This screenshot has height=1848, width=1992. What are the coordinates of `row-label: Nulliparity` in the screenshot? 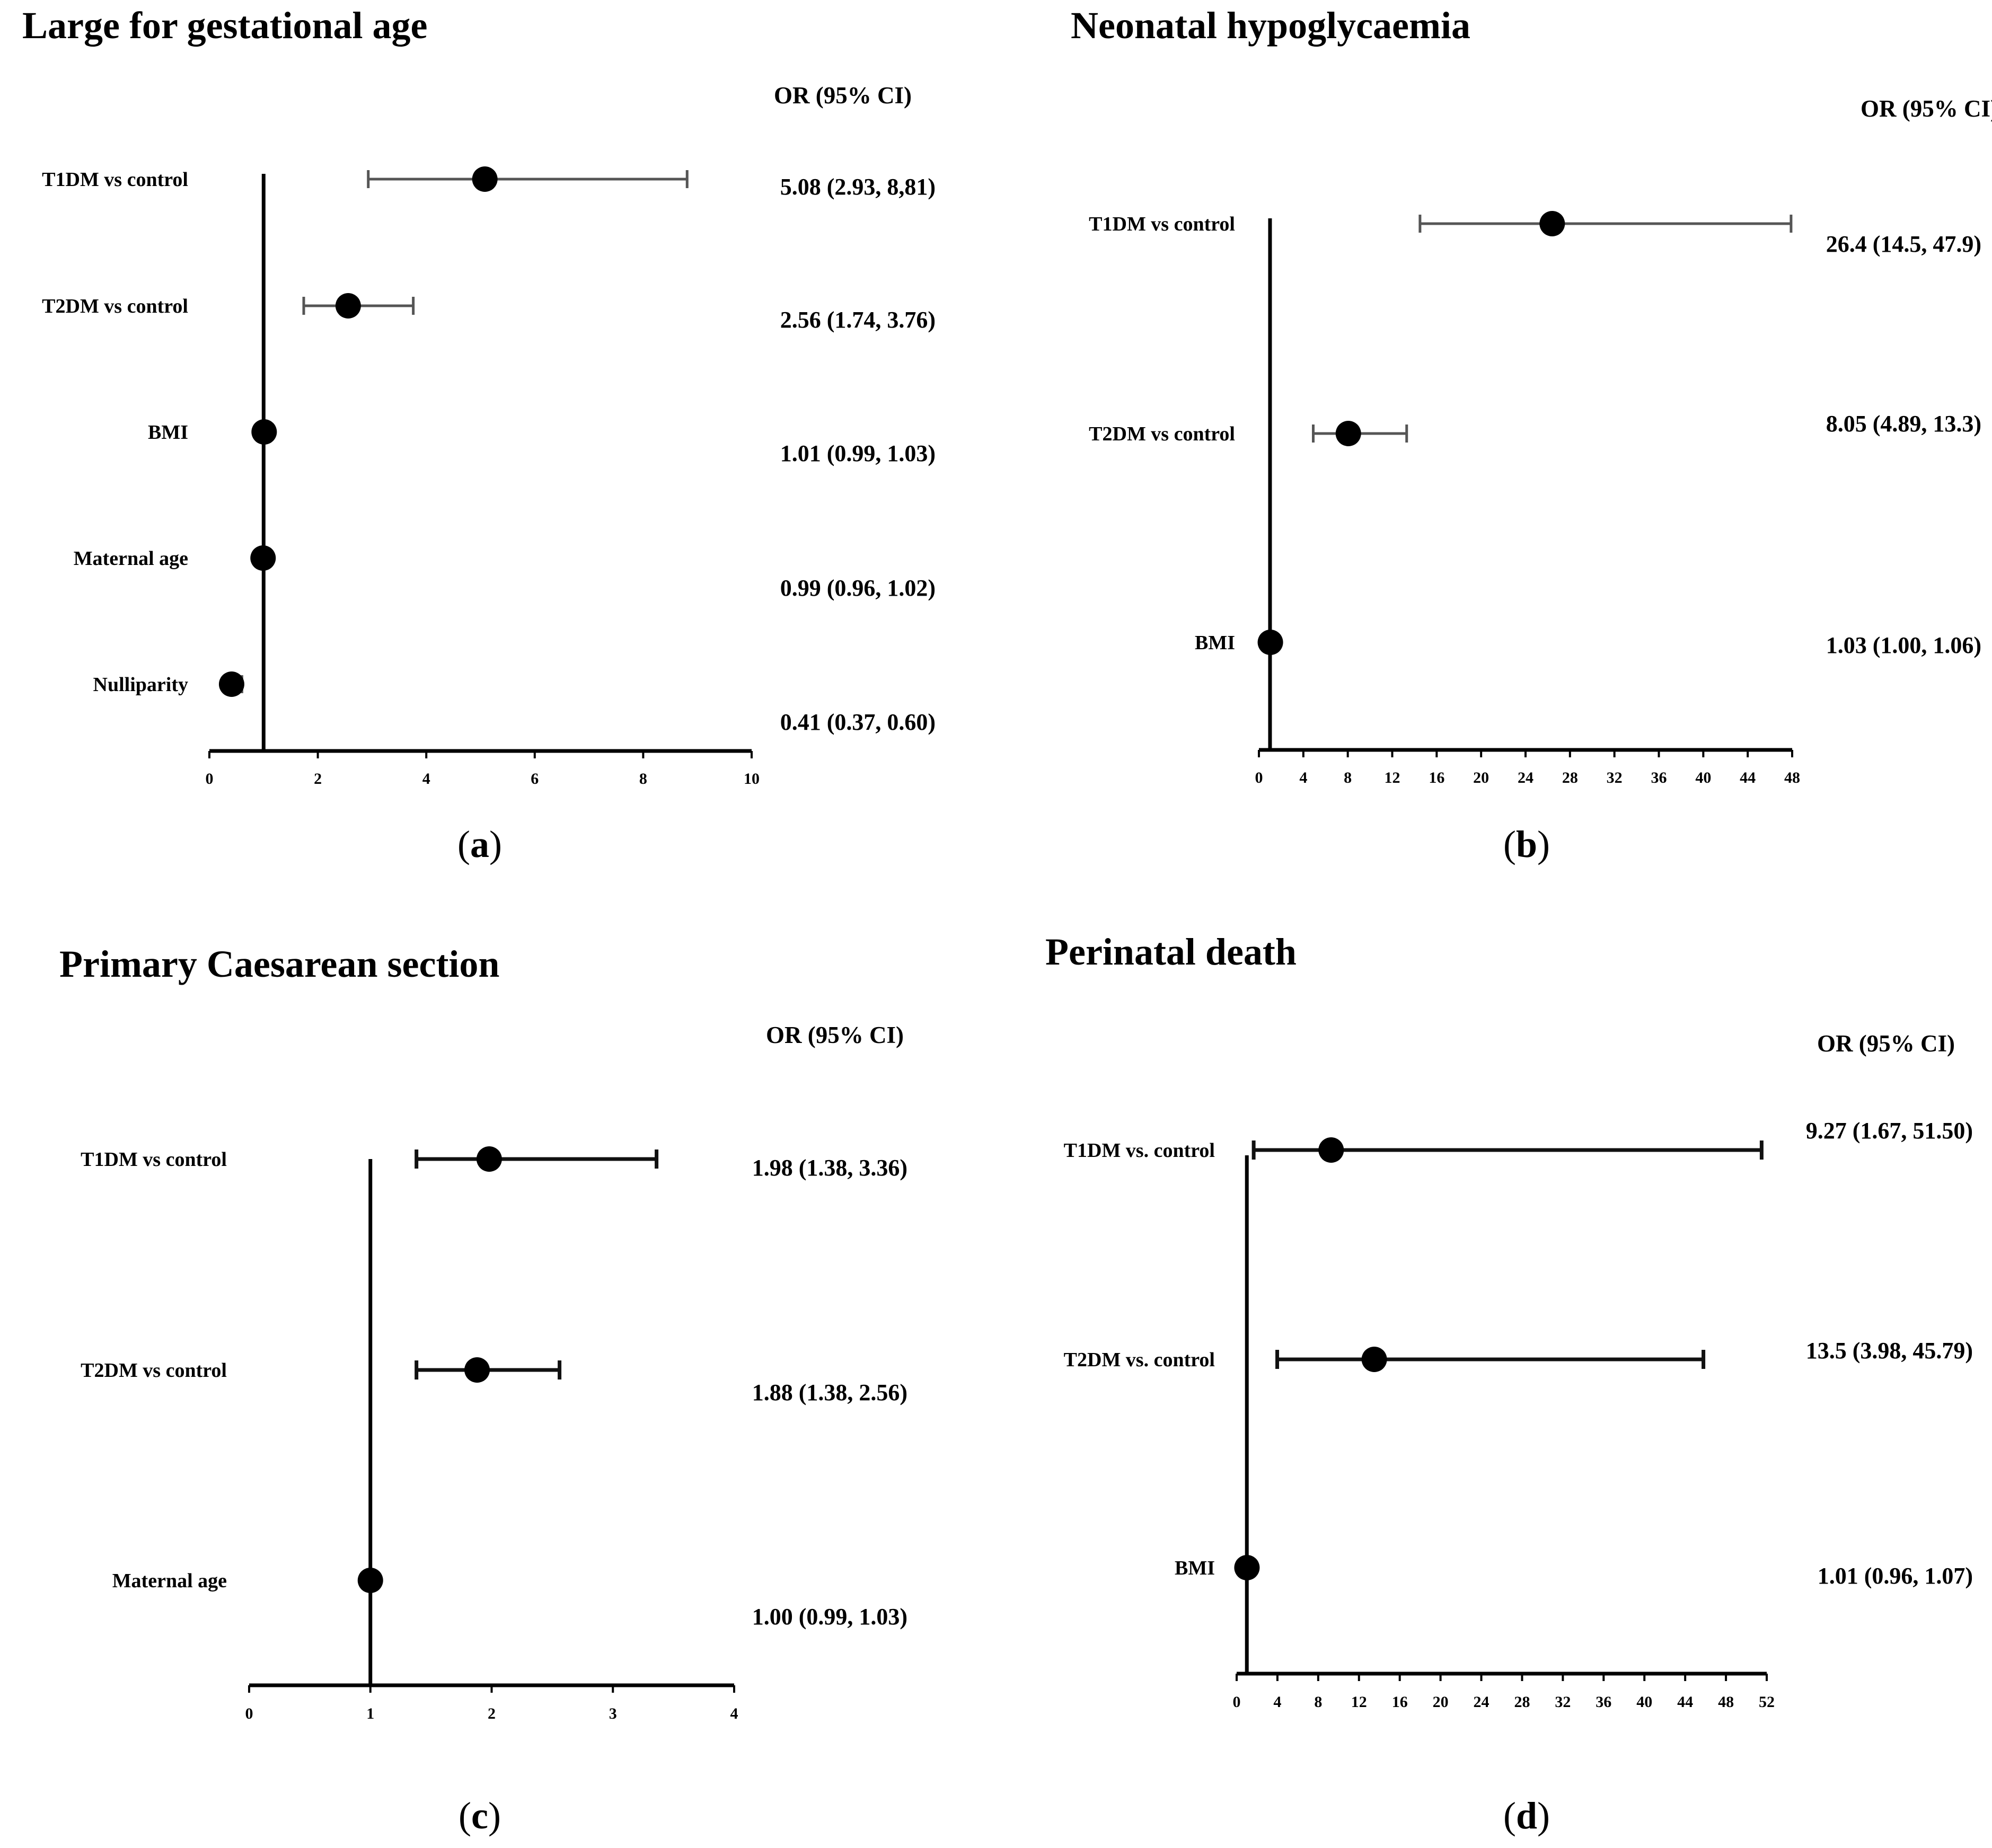 It's located at (140, 685).